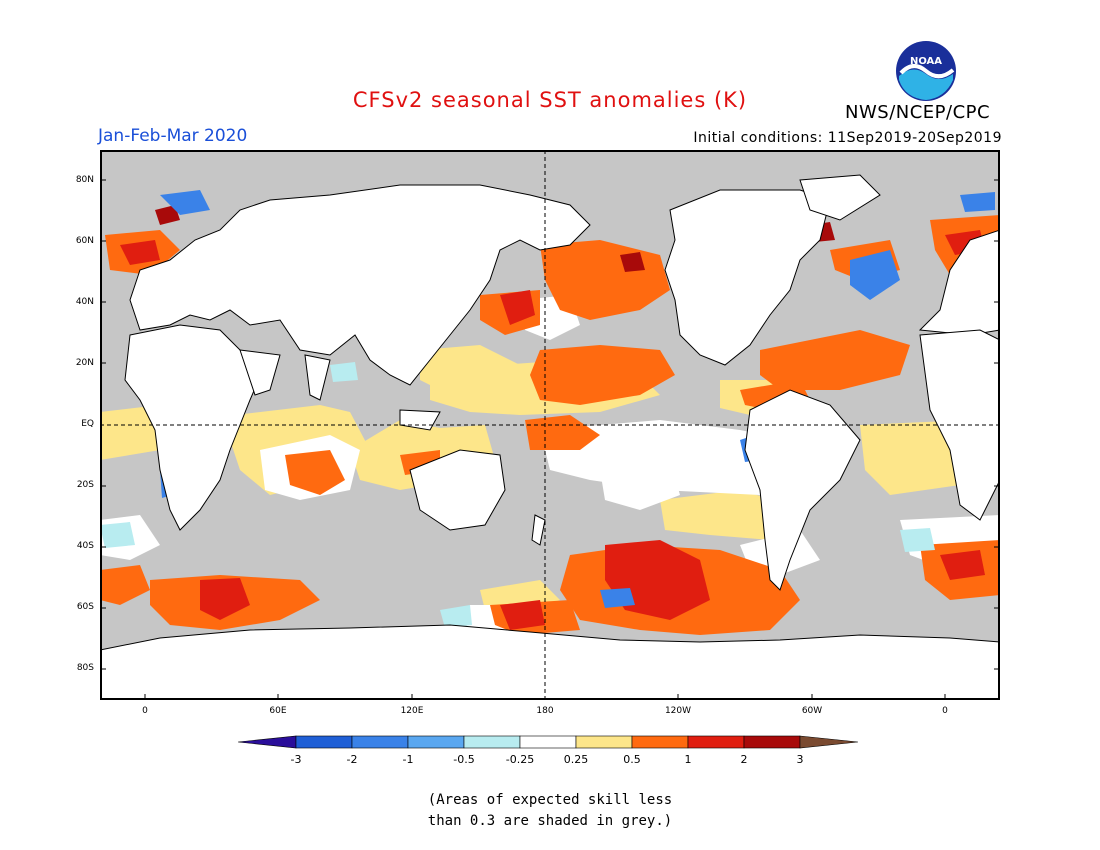 The height and width of the screenshot is (850, 1100). Describe the element at coordinates (85, 607) in the screenshot. I see `lat-label-60s: 60S` at that location.